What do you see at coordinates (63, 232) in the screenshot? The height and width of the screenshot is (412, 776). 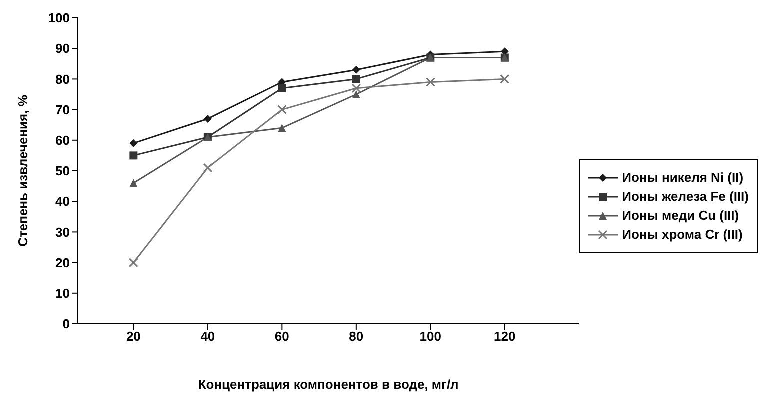 I see `y-tick-label: 30` at bounding box center [63, 232].